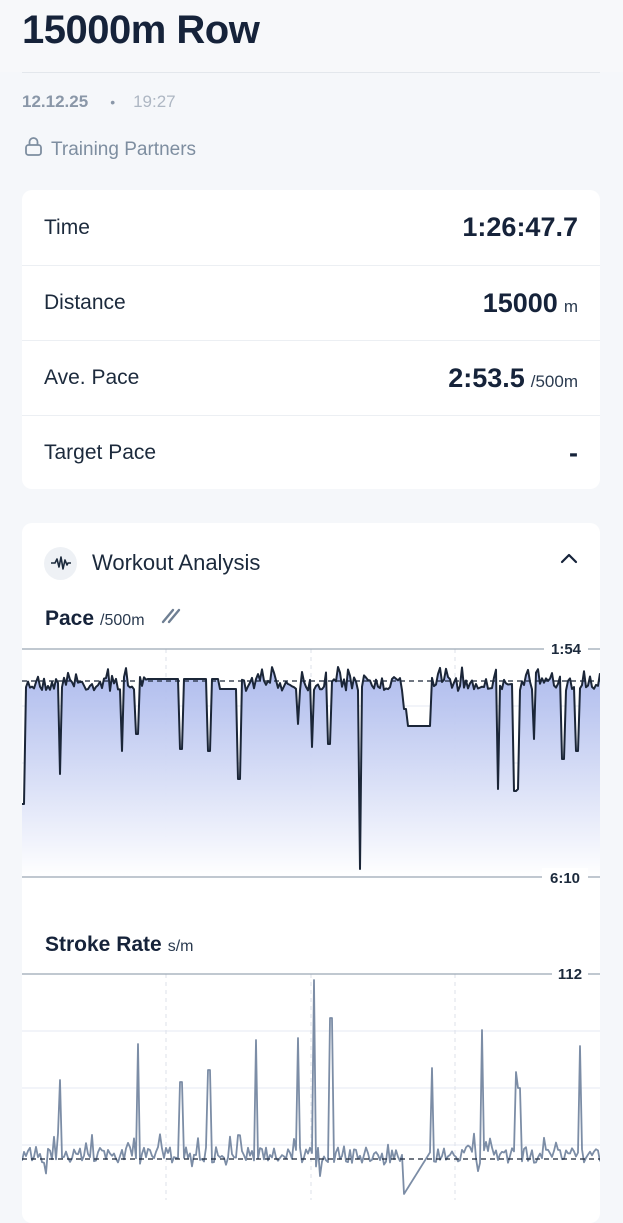 The width and height of the screenshot is (623, 1223). What do you see at coordinates (172, 618) in the screenshot?
I see `edit-pencil-icon` at bounding box center [172, 618].